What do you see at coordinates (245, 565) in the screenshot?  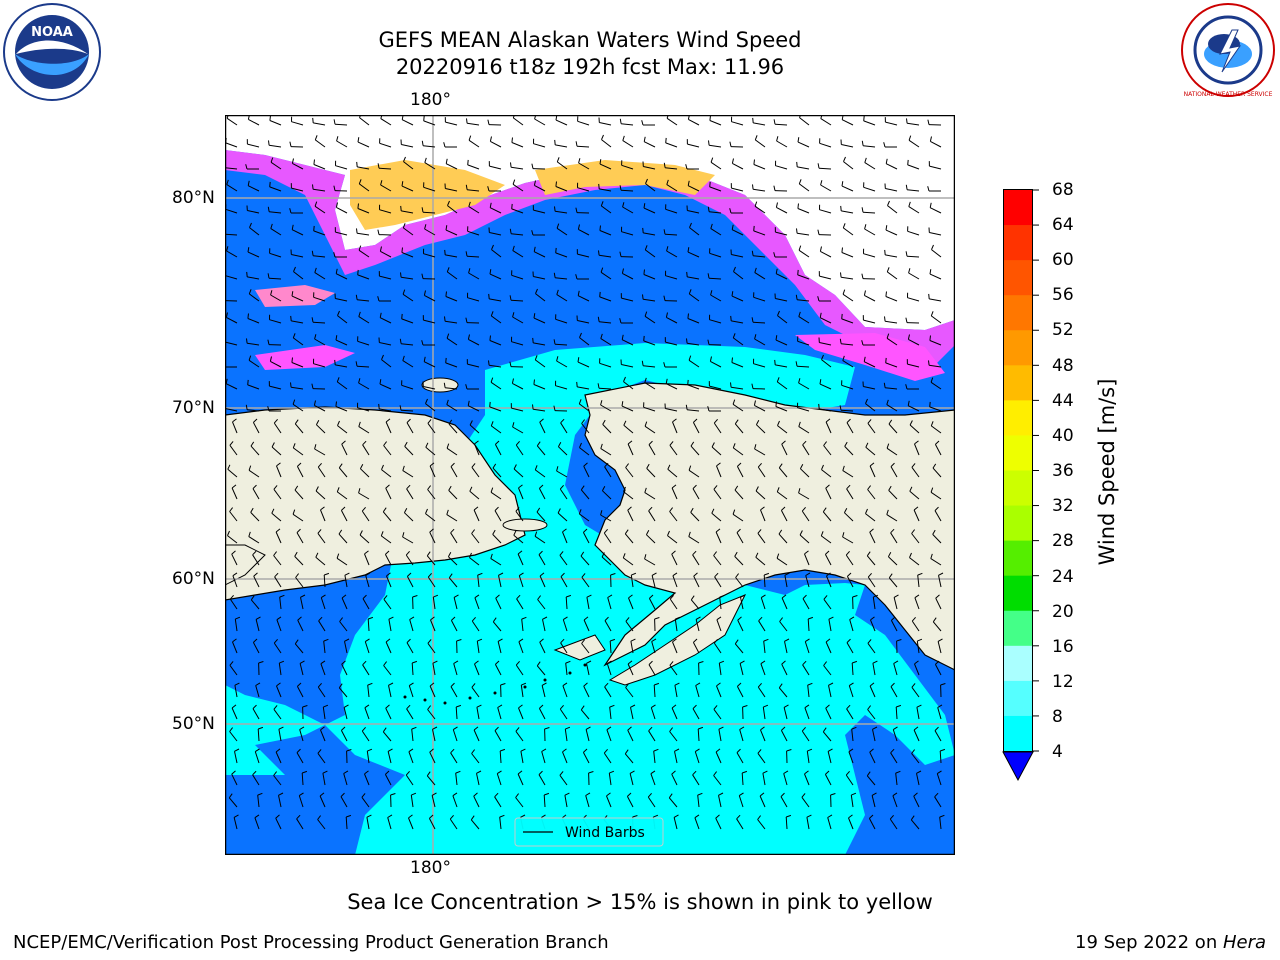 I see `land-kamchatka-north` at bounding box center [245, 565].